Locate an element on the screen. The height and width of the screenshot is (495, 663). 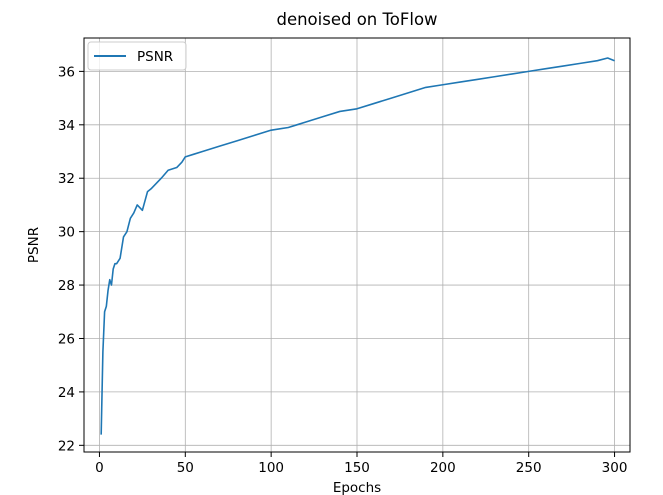
y-tick-label: 34 is located at coordinates (66, 126).